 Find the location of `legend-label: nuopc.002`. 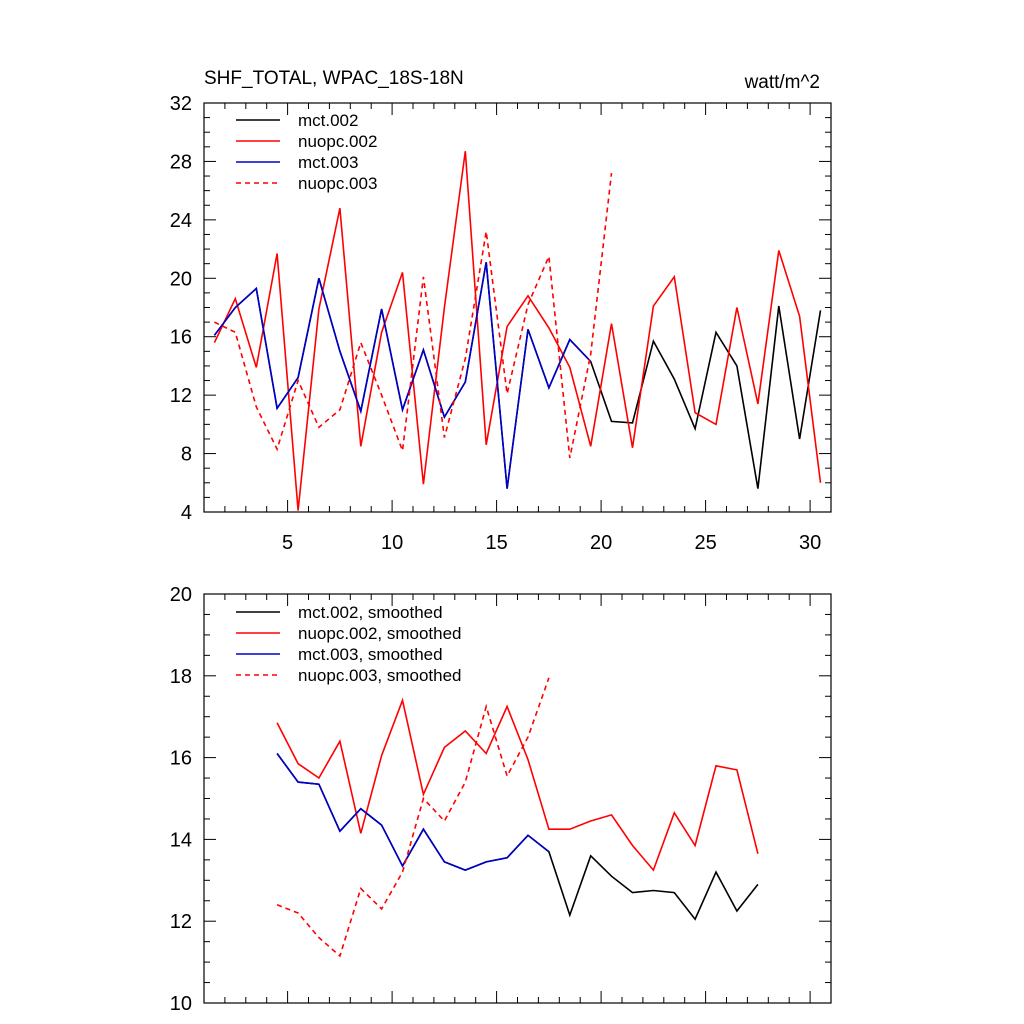

legend-label: nuopc.002 is located at coordinates (337, 141).